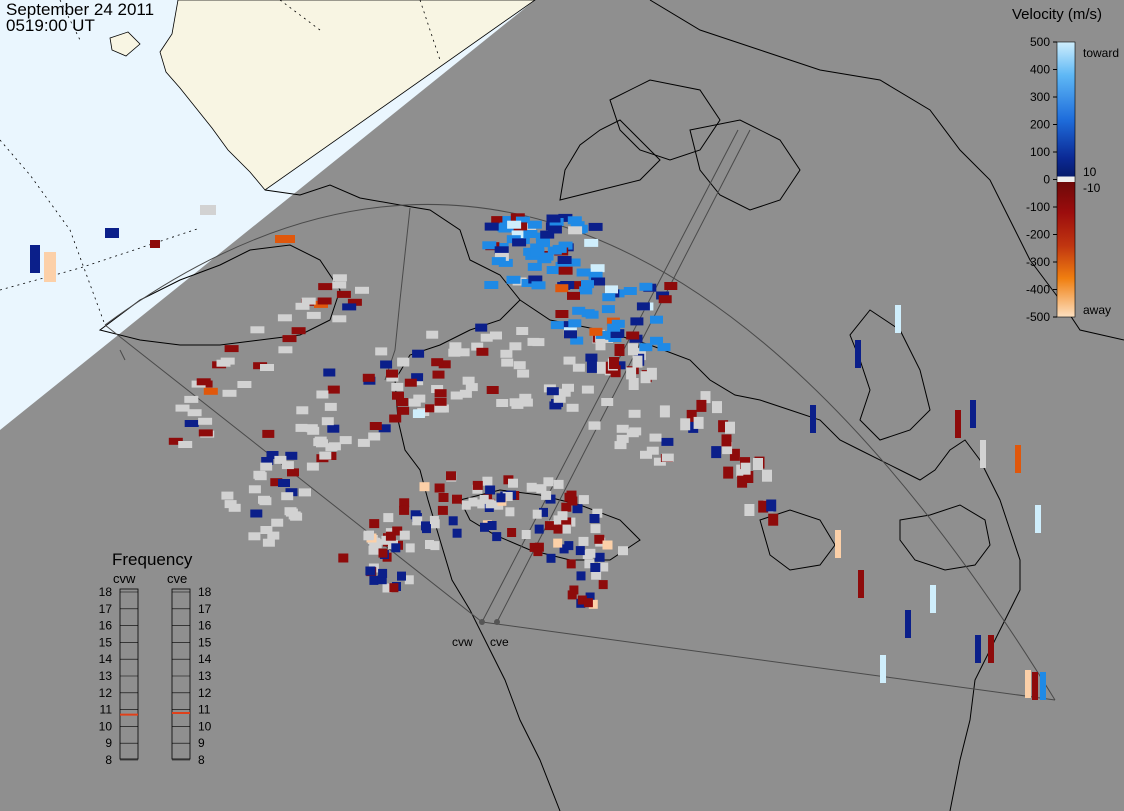 This screenshot has width=1124, height=811. Describe the element at coordinates (50, 25) in the screenshot. I see `time-label: 0519:00 UT` at that location.